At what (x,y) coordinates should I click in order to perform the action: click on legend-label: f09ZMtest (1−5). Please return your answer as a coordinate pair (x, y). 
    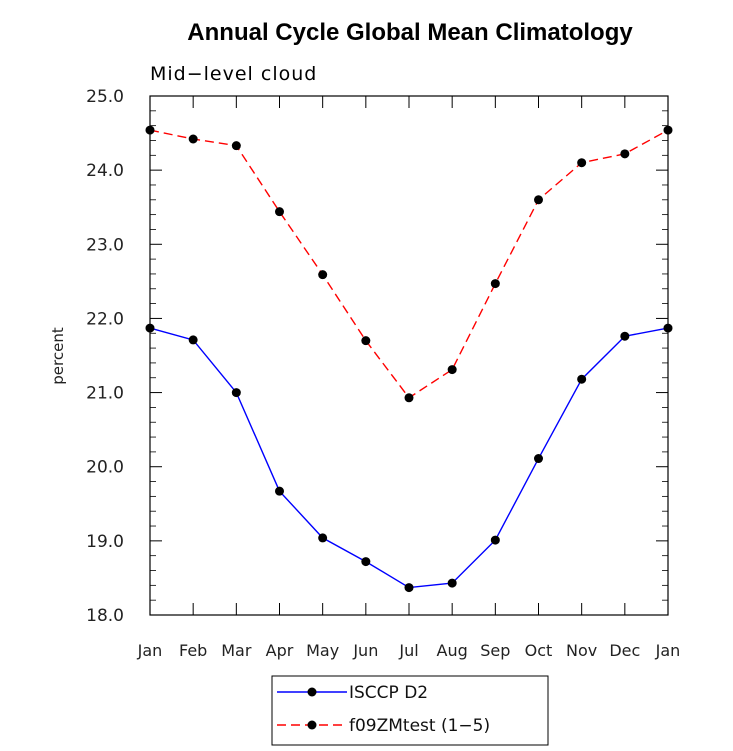
    Looking at the image, I should click on (419, 726).